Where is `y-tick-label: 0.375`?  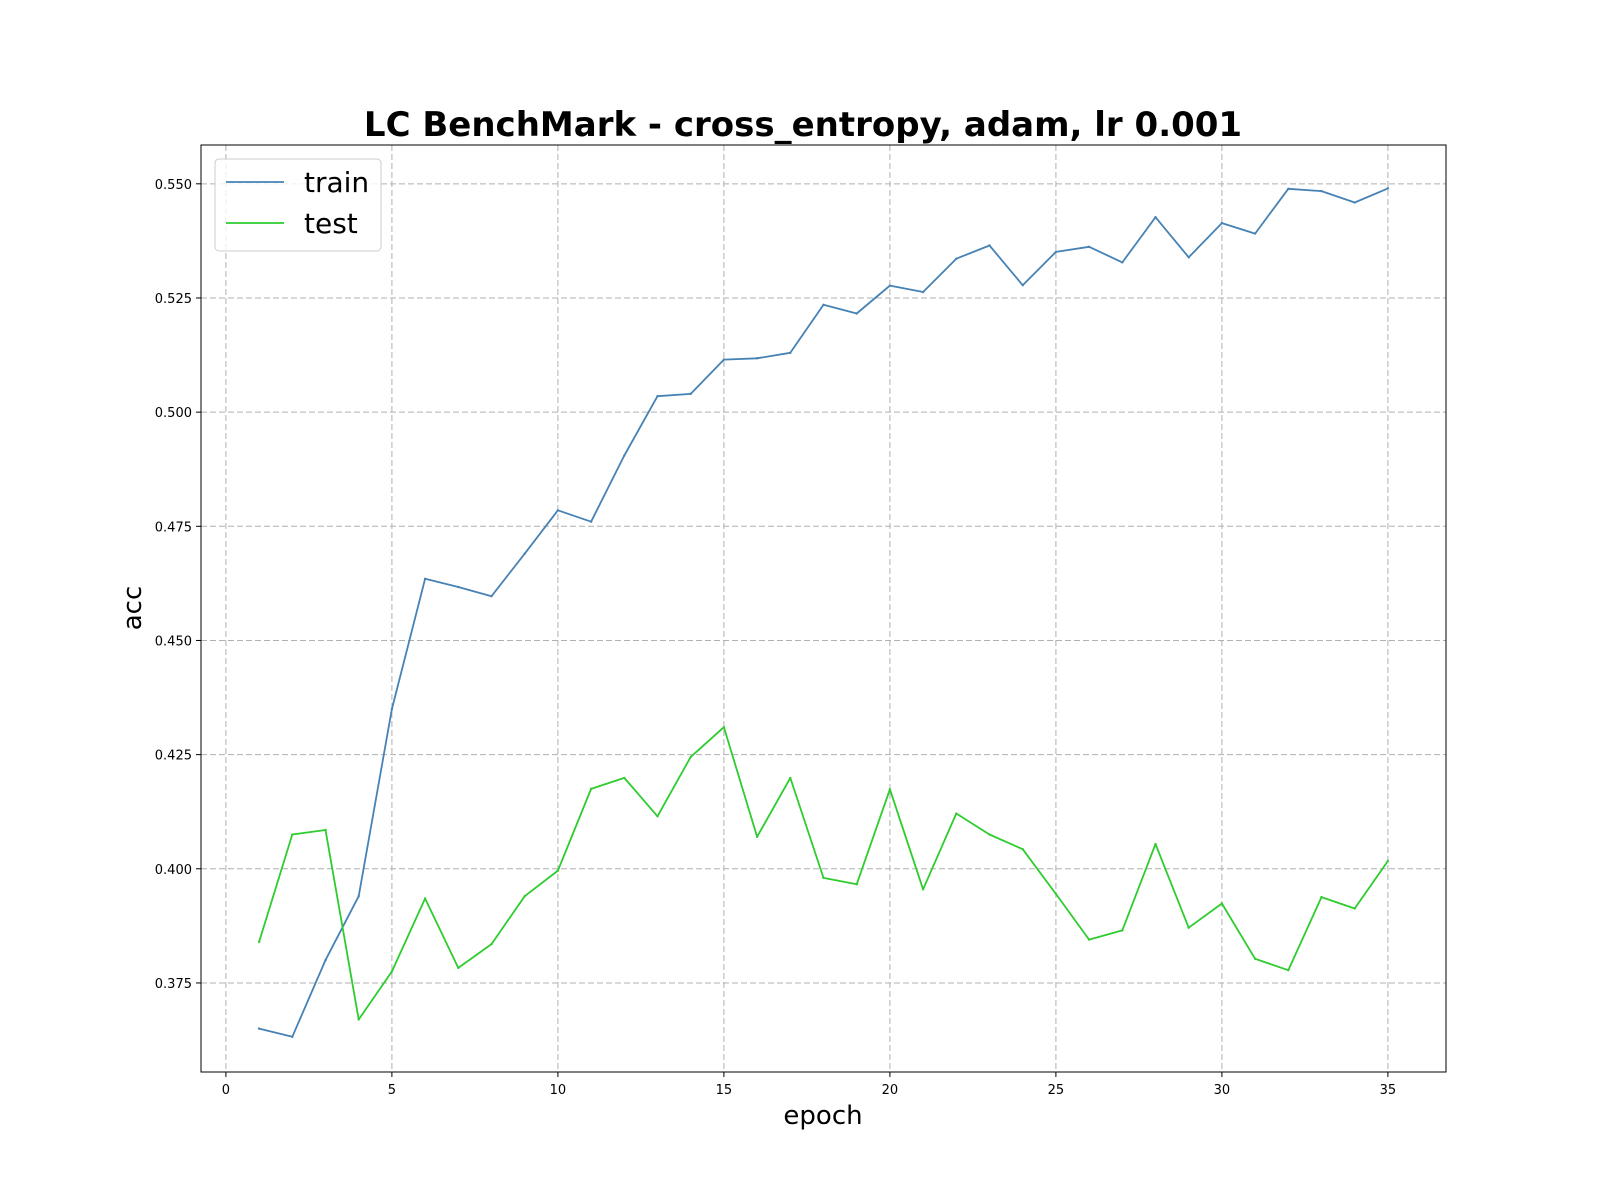
y-tick-label: 0.375 is located at coordinates (173, 984).